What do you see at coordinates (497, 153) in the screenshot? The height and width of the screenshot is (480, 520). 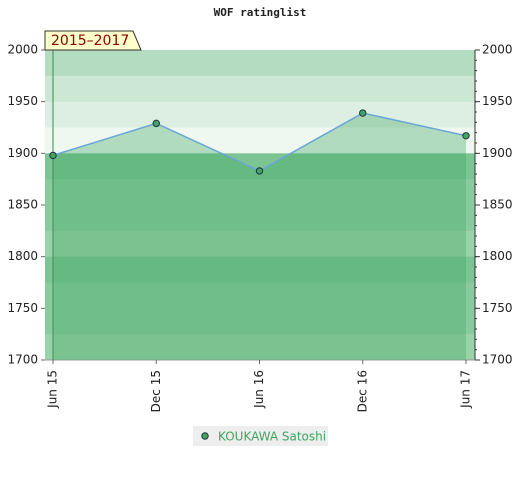 I see `y2-tick-label: 1900` at bounding box center [497, 153].